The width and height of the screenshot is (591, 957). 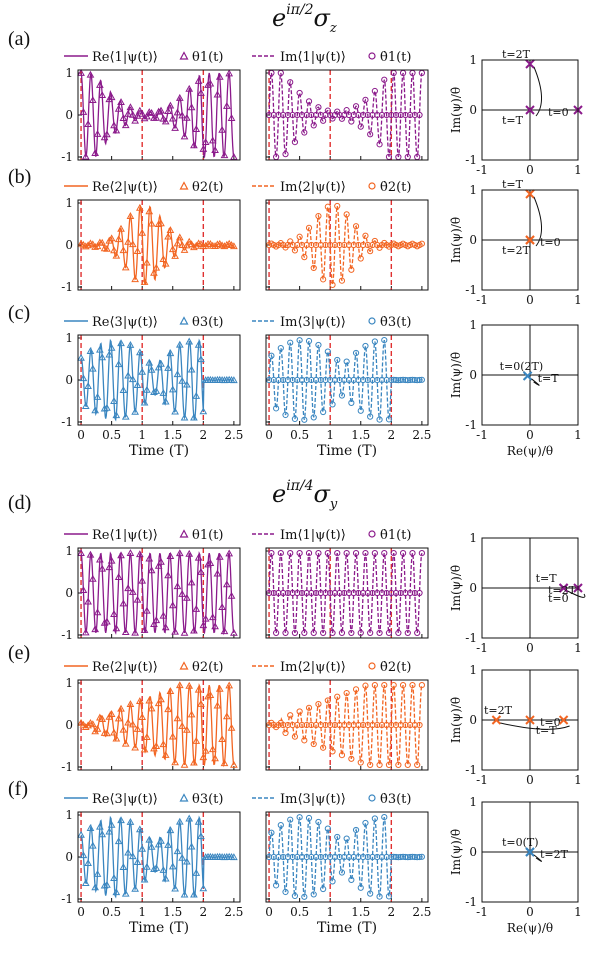 I want to click on phase-plot-0: -1 1 0 0 1 -1 Im(ψ)/θ̇ t=2T t=0 t=T, so click(x=516, y=112).